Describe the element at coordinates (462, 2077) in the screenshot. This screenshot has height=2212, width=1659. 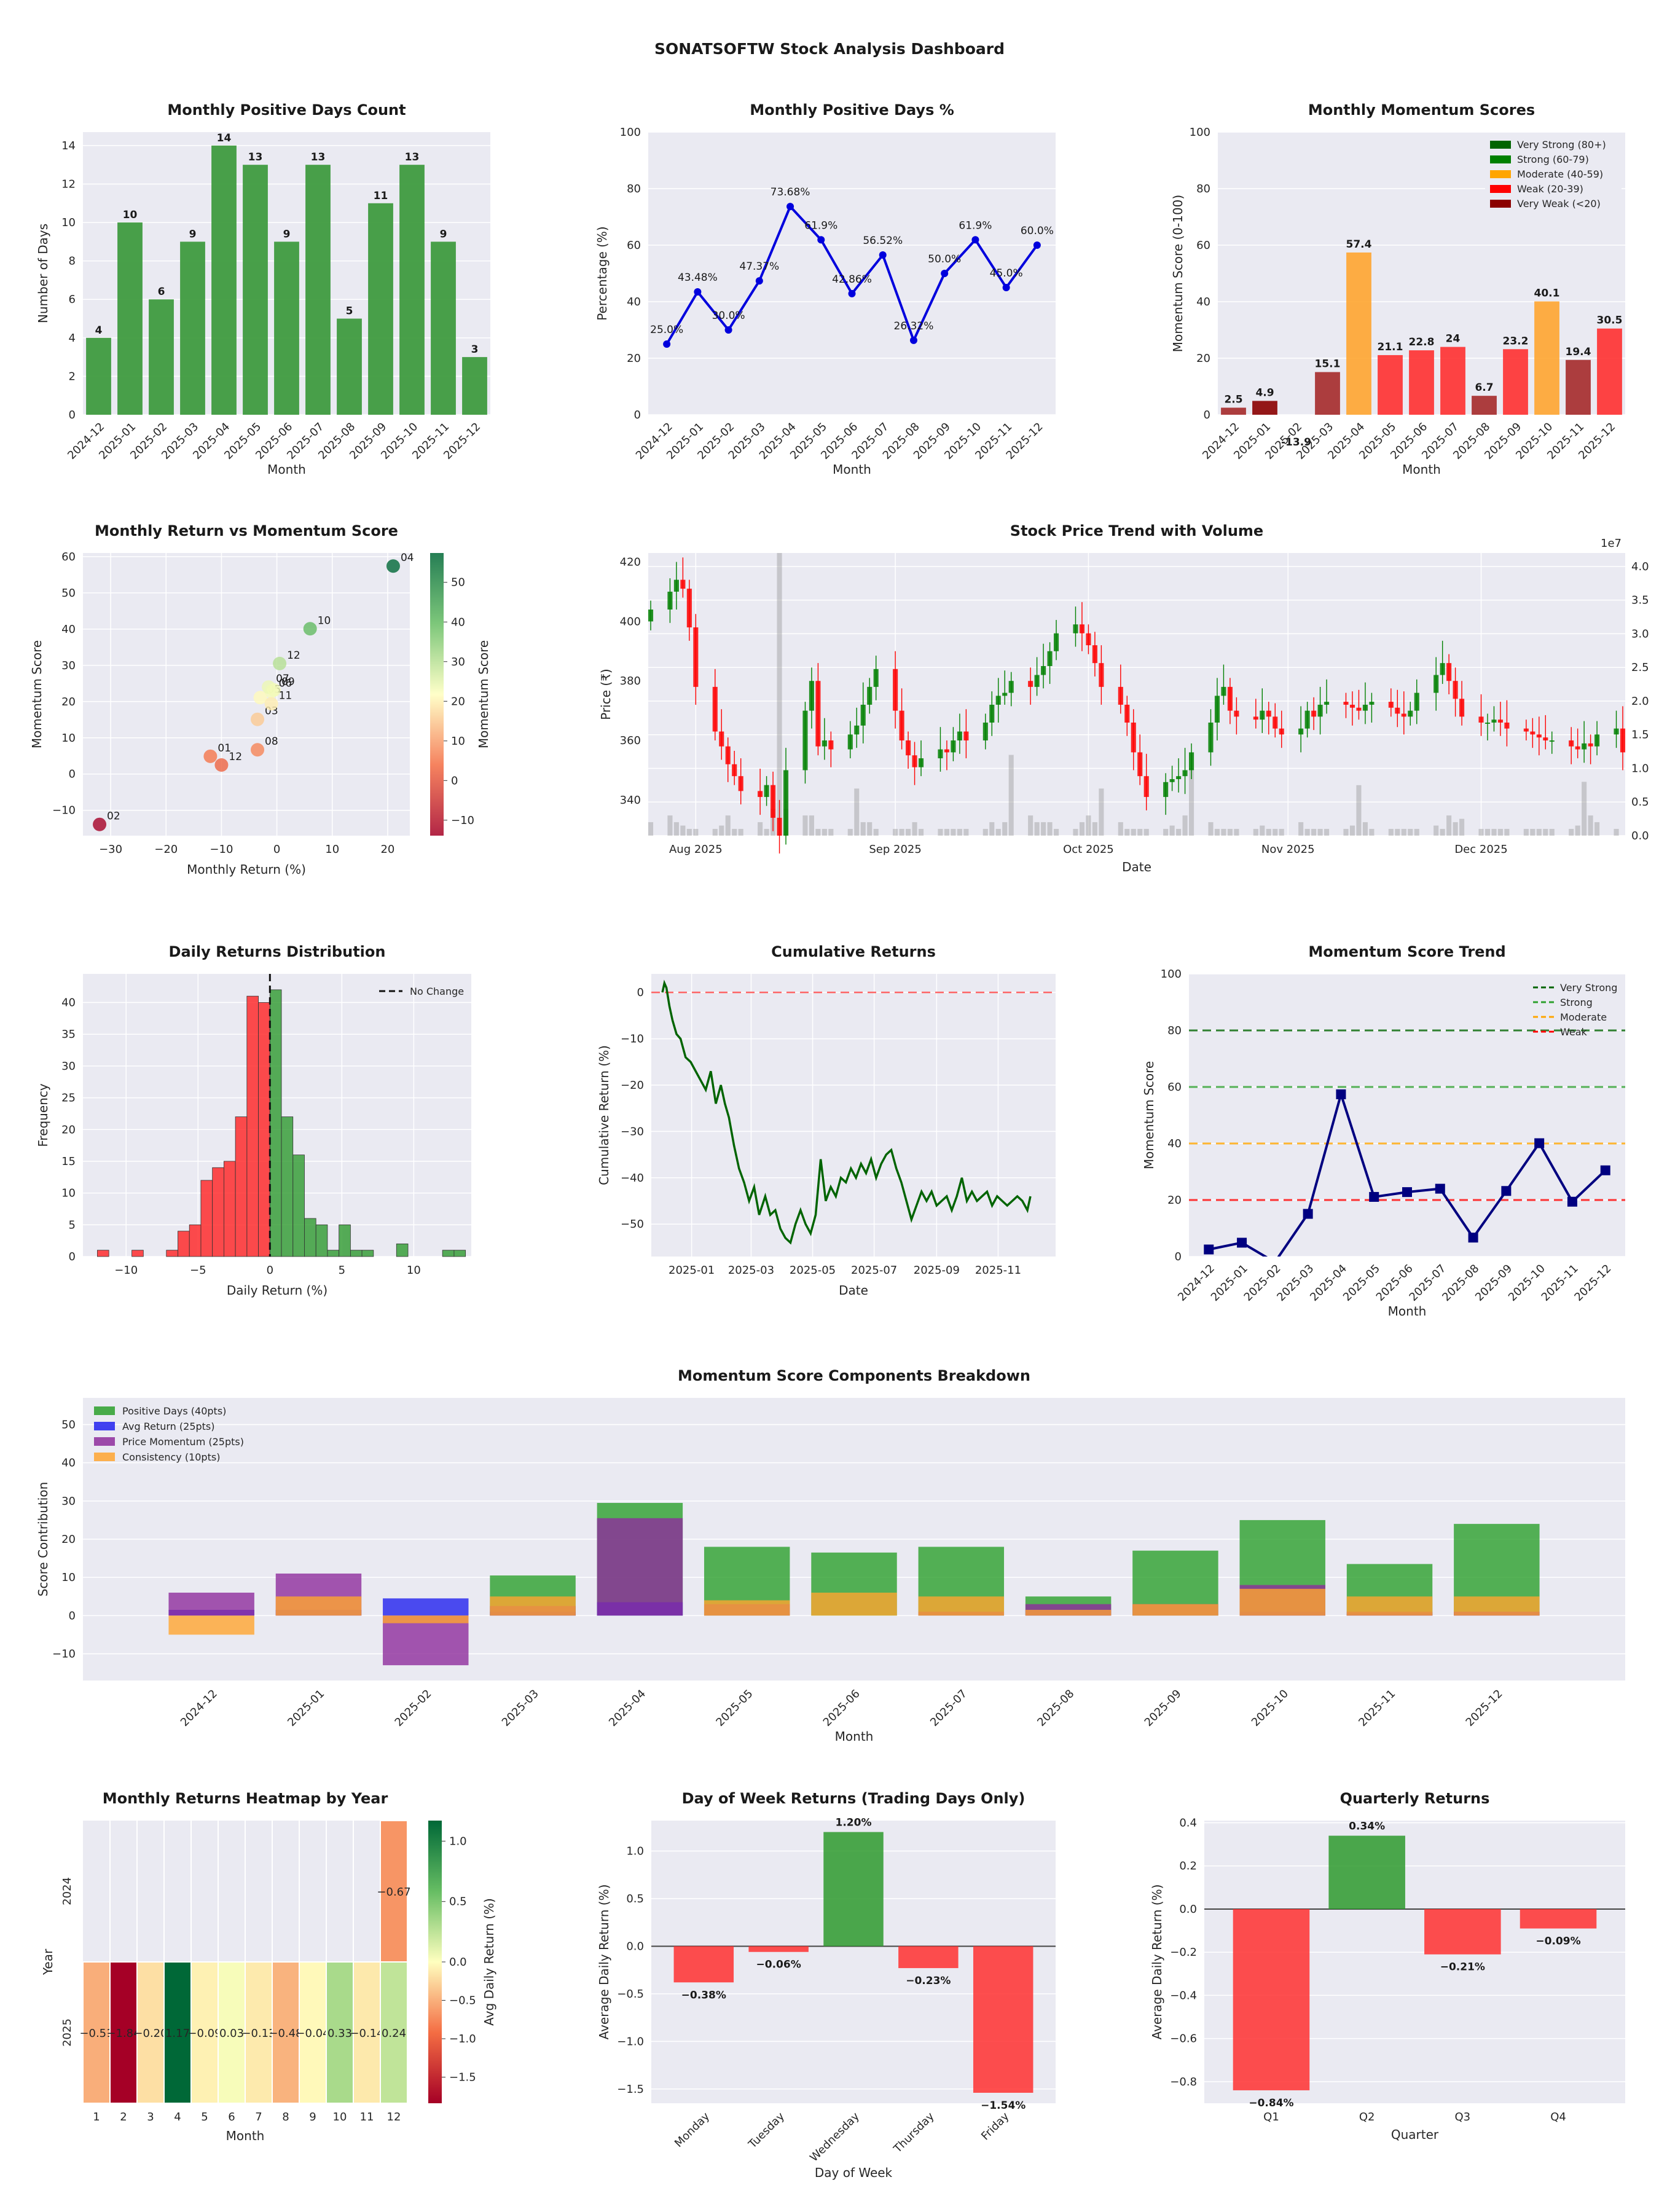
I see `colorbar-tick-label: −1.5` at that location.